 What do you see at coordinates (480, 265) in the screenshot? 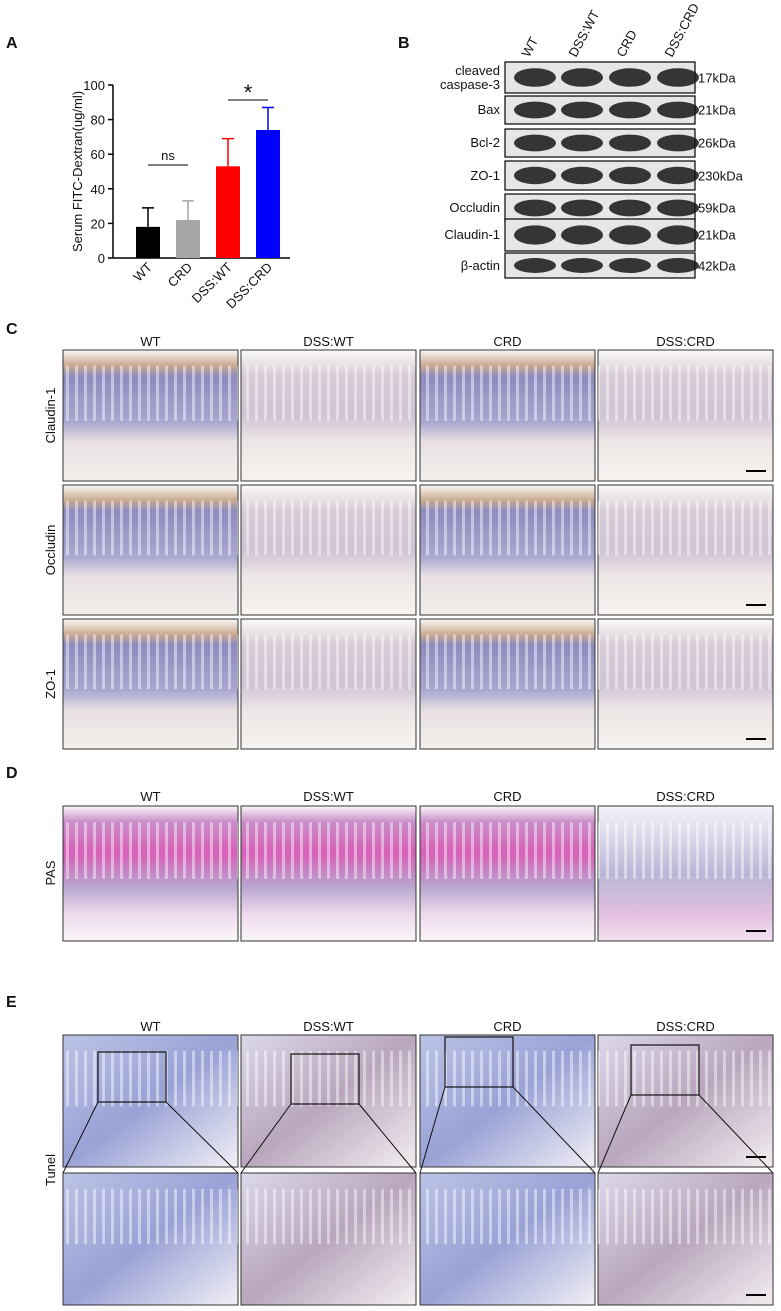
I see `blot-protein-label: β-actin` at bounding box center [480, 265].